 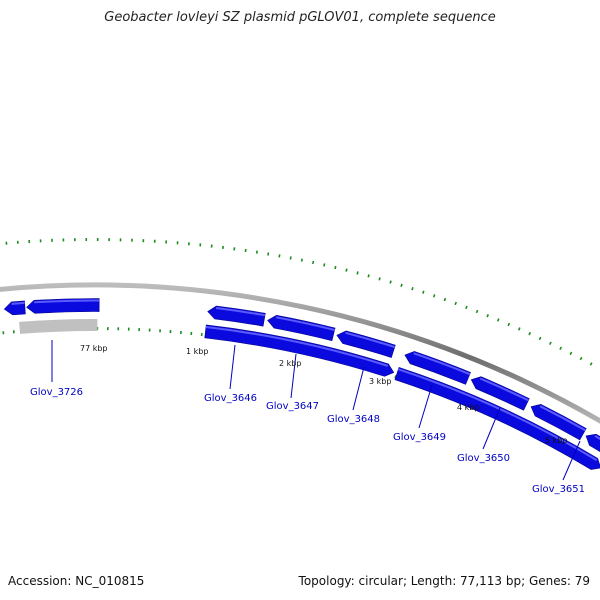 I want to click on gene-arrow-outer-6-highlight, so click(x=504, y=389).